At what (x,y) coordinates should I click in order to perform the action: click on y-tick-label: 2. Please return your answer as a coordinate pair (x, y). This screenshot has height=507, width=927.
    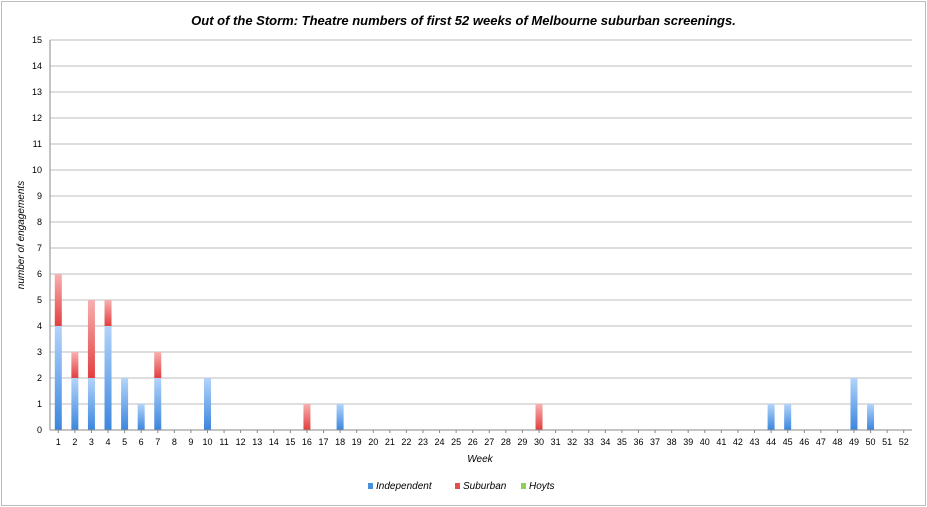
    Looking at the image, I should click on (39, 378).